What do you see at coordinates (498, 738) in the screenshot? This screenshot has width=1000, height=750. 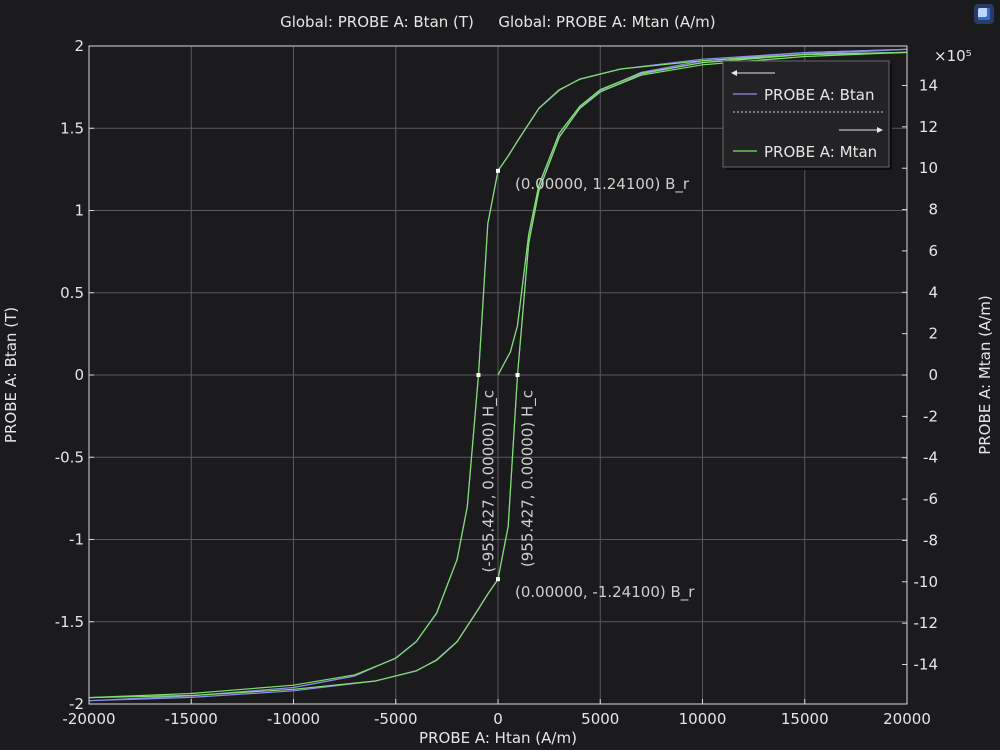 I see `x-axis-label: PROBE A: Htan (A/m)` at bounding box center [498, 738].